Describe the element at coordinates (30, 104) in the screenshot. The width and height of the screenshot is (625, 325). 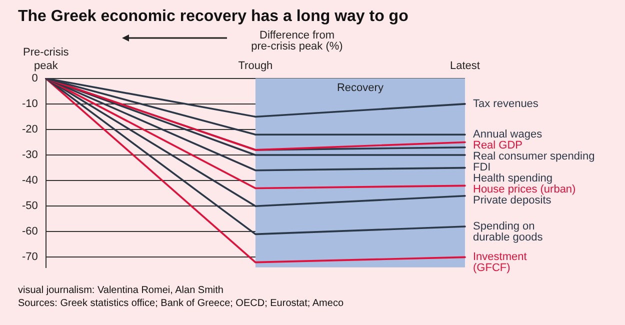
I see `y-tick-label: -10` at that location.